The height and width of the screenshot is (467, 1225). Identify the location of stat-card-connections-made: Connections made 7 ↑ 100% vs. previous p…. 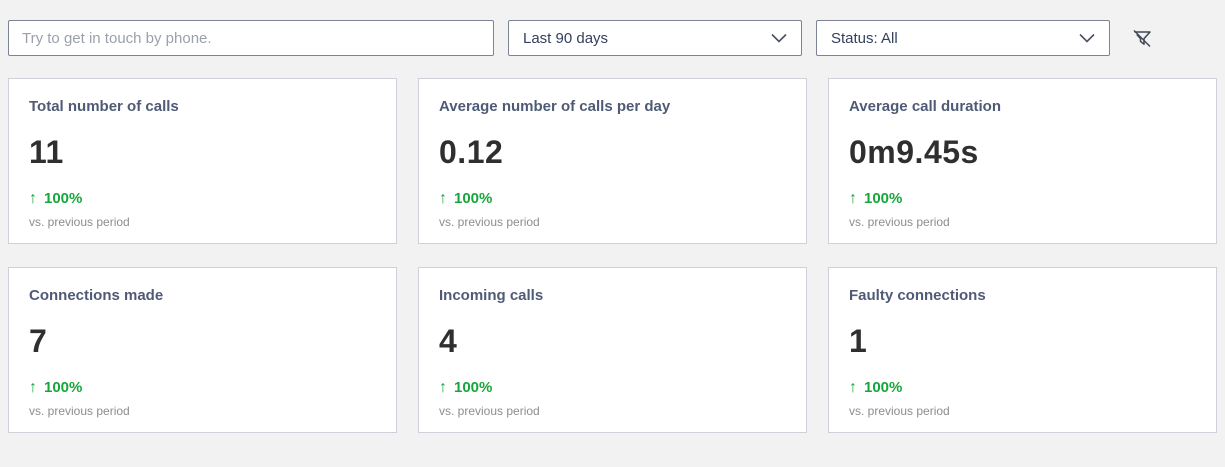
(202, 350).